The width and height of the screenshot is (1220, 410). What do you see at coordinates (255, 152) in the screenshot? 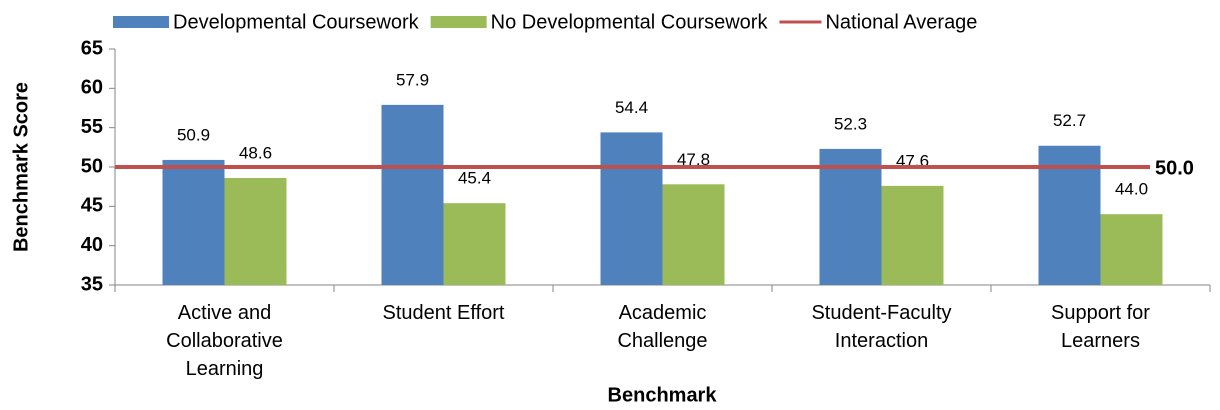
I see `data-label: 48.6` at bounding box center [255, 152].